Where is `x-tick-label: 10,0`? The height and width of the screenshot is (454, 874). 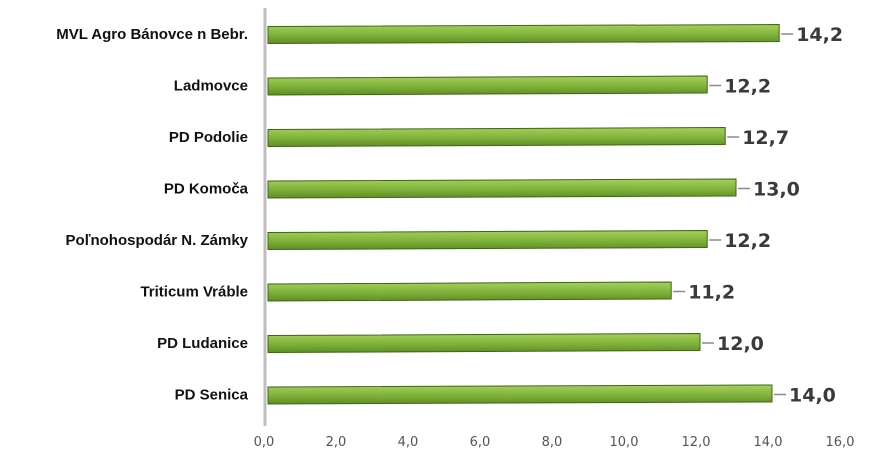 x-tick-label: 10,0 is located at coordinates (624, 442).